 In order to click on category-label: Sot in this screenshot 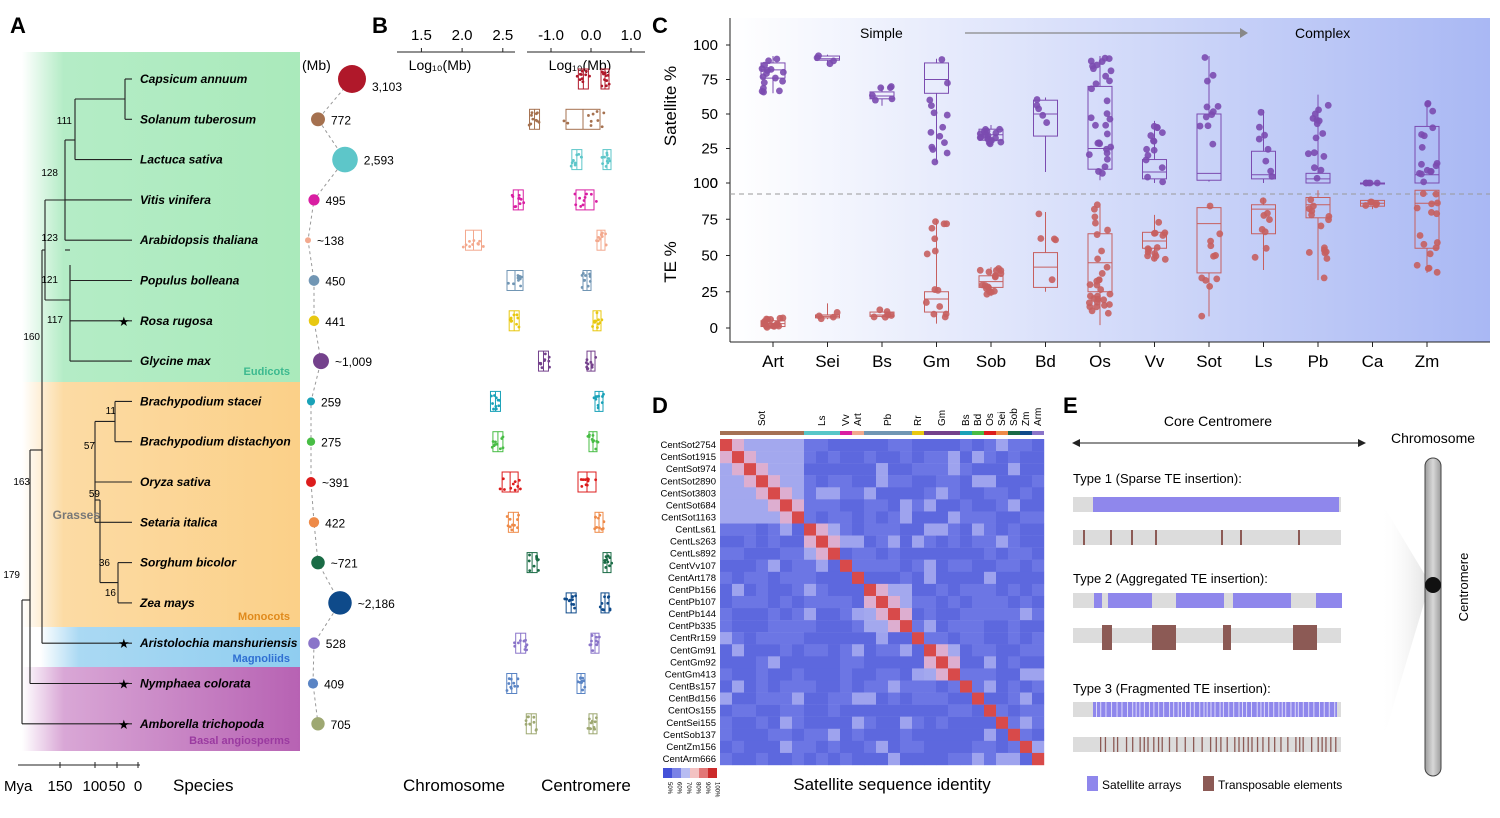, I will do `click(1209, 361)`.